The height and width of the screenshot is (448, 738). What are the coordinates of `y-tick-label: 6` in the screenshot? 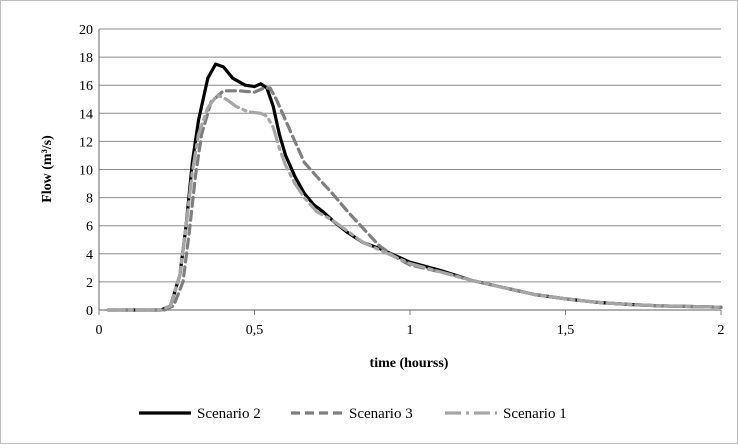 It's located at (89, 227).